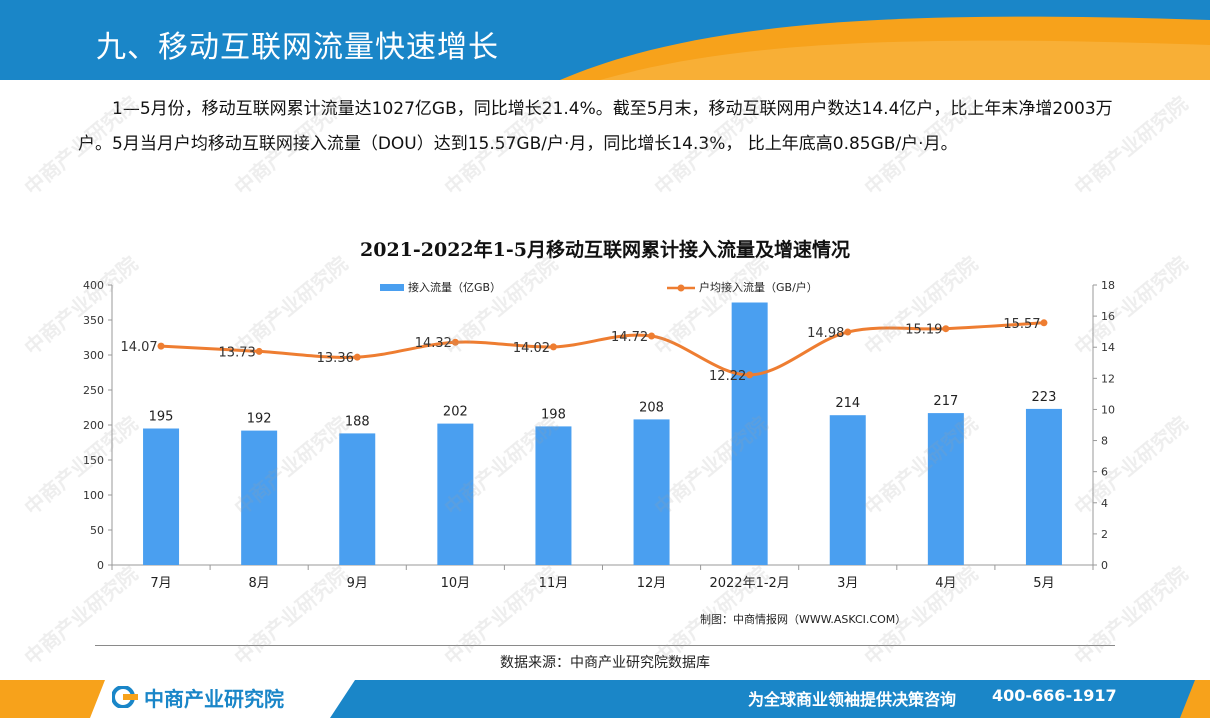 The height and width of the screenshot is (722, 1210). I want to click on y-right-tick-label: 12, so click(1108, 378).